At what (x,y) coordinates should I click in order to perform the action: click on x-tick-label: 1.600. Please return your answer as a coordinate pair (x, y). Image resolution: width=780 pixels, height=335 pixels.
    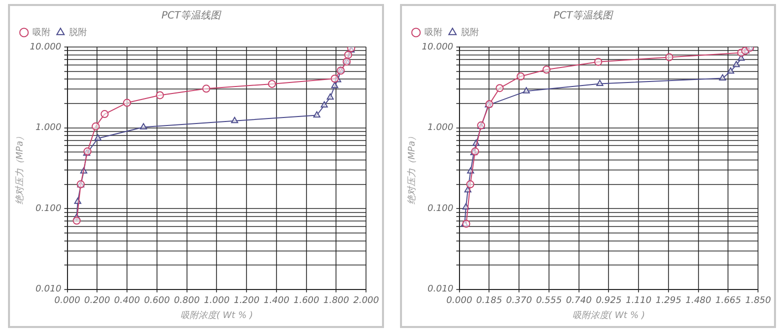
    Looking at the image, I should click on (306, 301).